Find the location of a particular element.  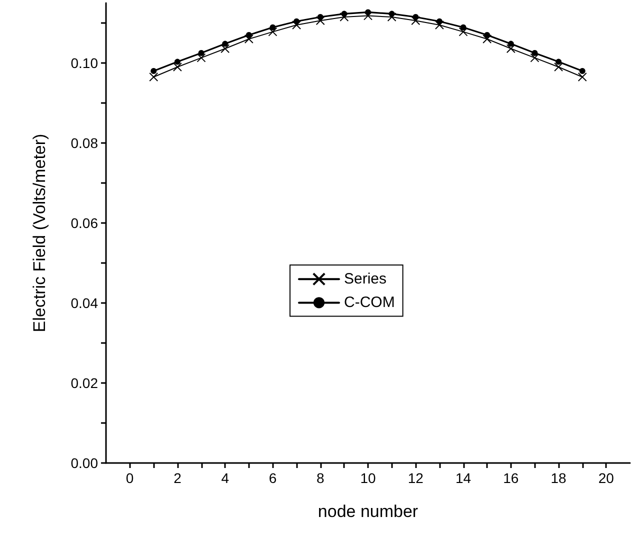

y-tick-label: 0.08 is located at coordinates (84, 143).